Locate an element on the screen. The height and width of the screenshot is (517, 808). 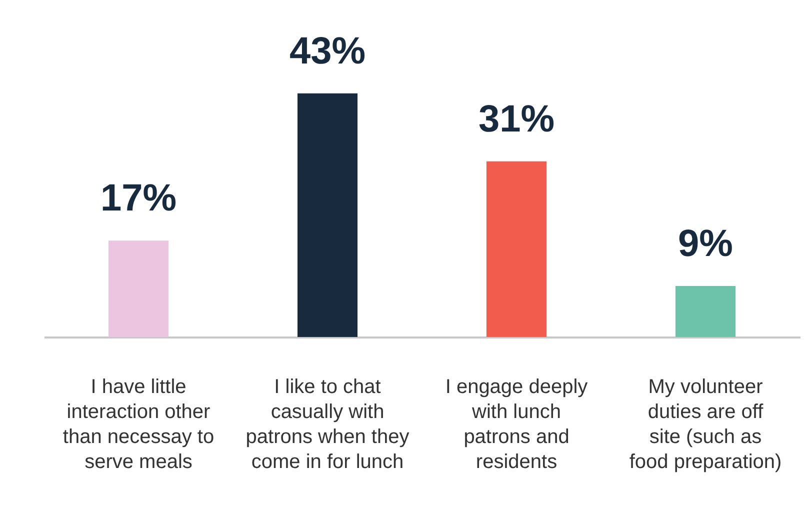
x-tick-label: I like to chat casually with patrons when they come in for lunch is located at coordinates (328, 424).